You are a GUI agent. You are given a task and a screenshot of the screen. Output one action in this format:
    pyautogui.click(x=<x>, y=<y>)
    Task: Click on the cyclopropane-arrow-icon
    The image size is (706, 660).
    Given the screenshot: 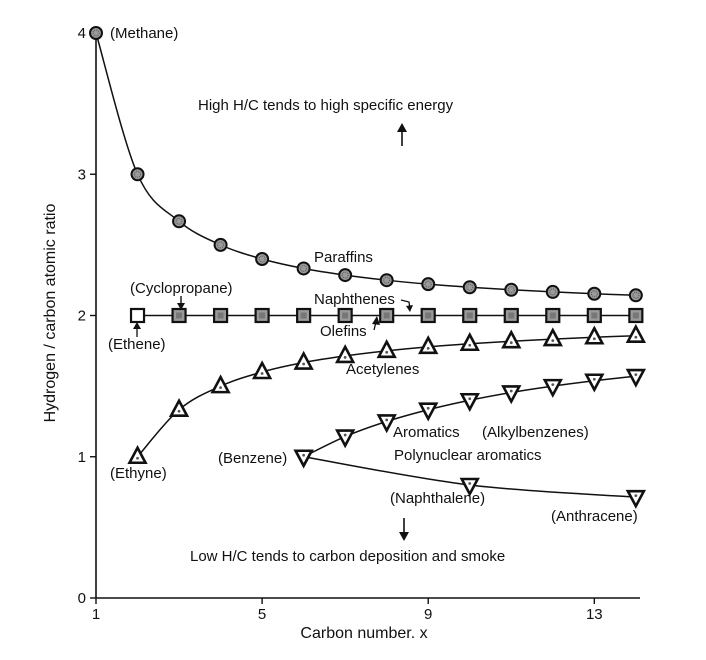 What is the action you would take?
    pyautogui.click(x=181, y=303)
    